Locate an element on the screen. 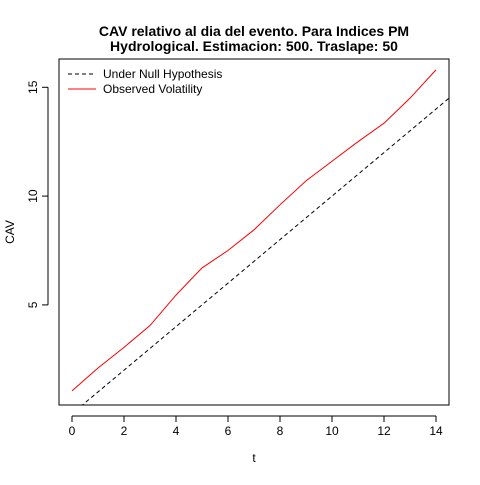 This screenshot has height=485, width=480. y-axis: 5 10 15 is located at coordinates (37, 194).